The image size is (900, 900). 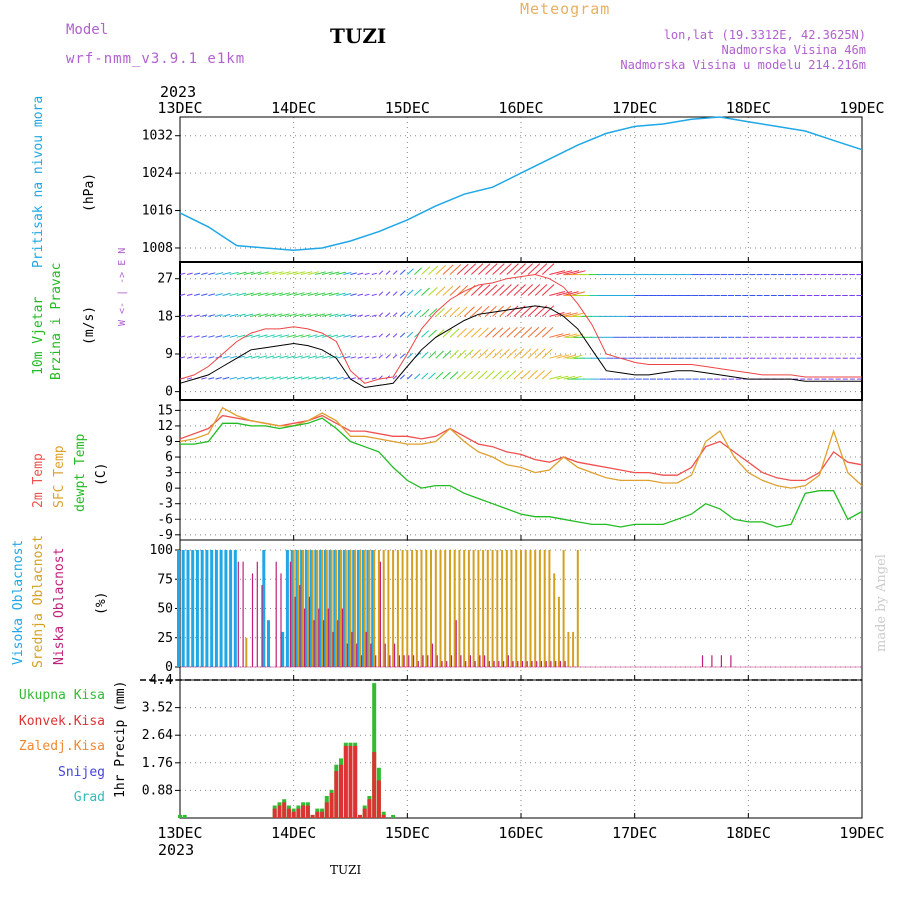 I want to click on ytick-label: 12, so click(x=165, y=426).